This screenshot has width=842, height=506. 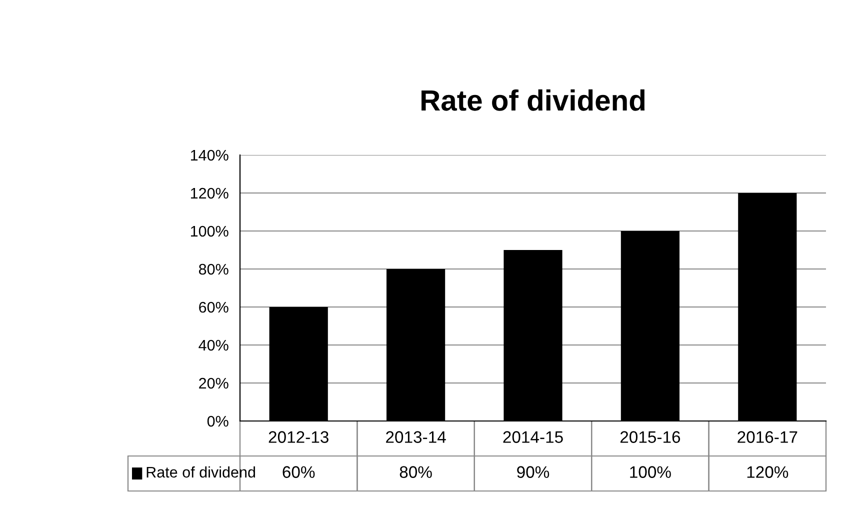 What do you see at coordinates (213, 307) in the screenshot?
I see `y-tick-label: 60%` at bounding box center [213, 307].